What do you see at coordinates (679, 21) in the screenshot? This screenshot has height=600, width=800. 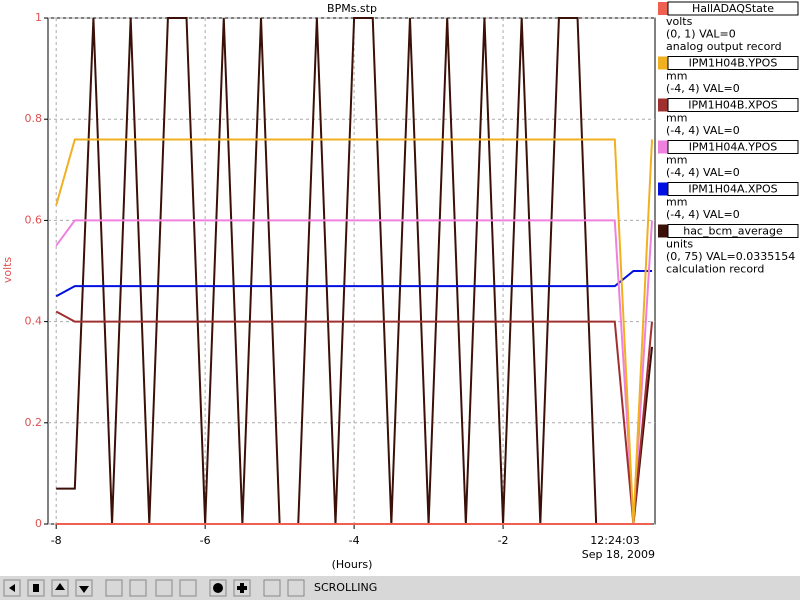 I see `legend-units: volts` at bounding box center [679, 21].